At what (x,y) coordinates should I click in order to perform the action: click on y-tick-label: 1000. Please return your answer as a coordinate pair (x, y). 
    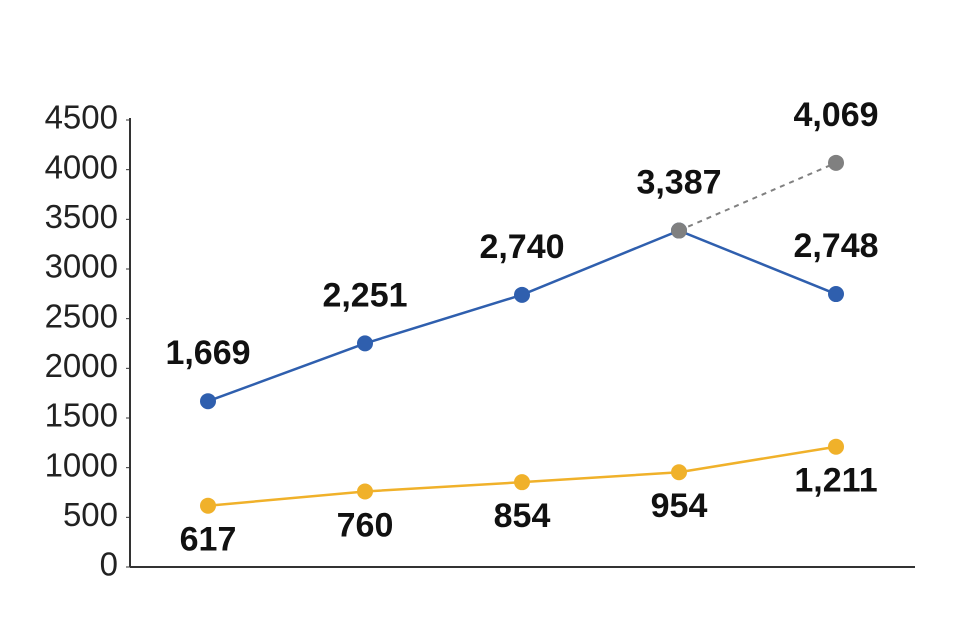
    Looking at the image, I should click on (81, 464).